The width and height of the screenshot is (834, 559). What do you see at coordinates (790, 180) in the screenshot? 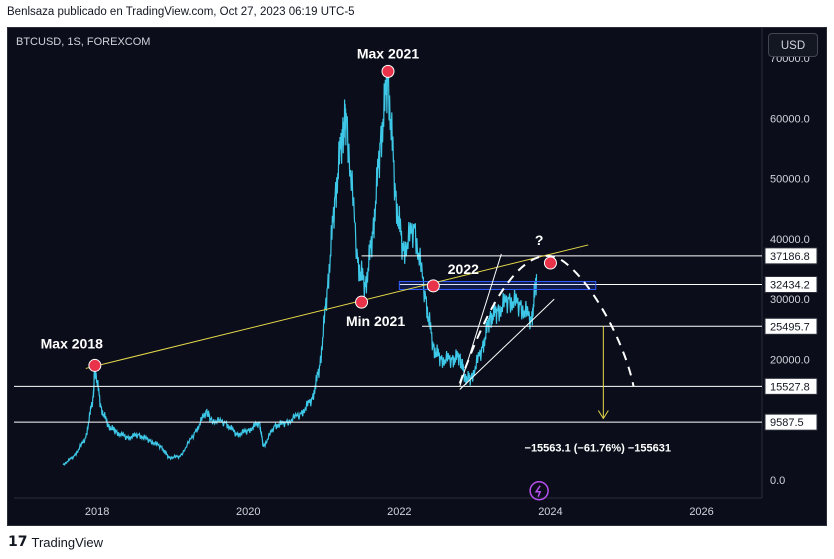
I see `y-tick-label: 50000.0` at bounding box center [790, 180].